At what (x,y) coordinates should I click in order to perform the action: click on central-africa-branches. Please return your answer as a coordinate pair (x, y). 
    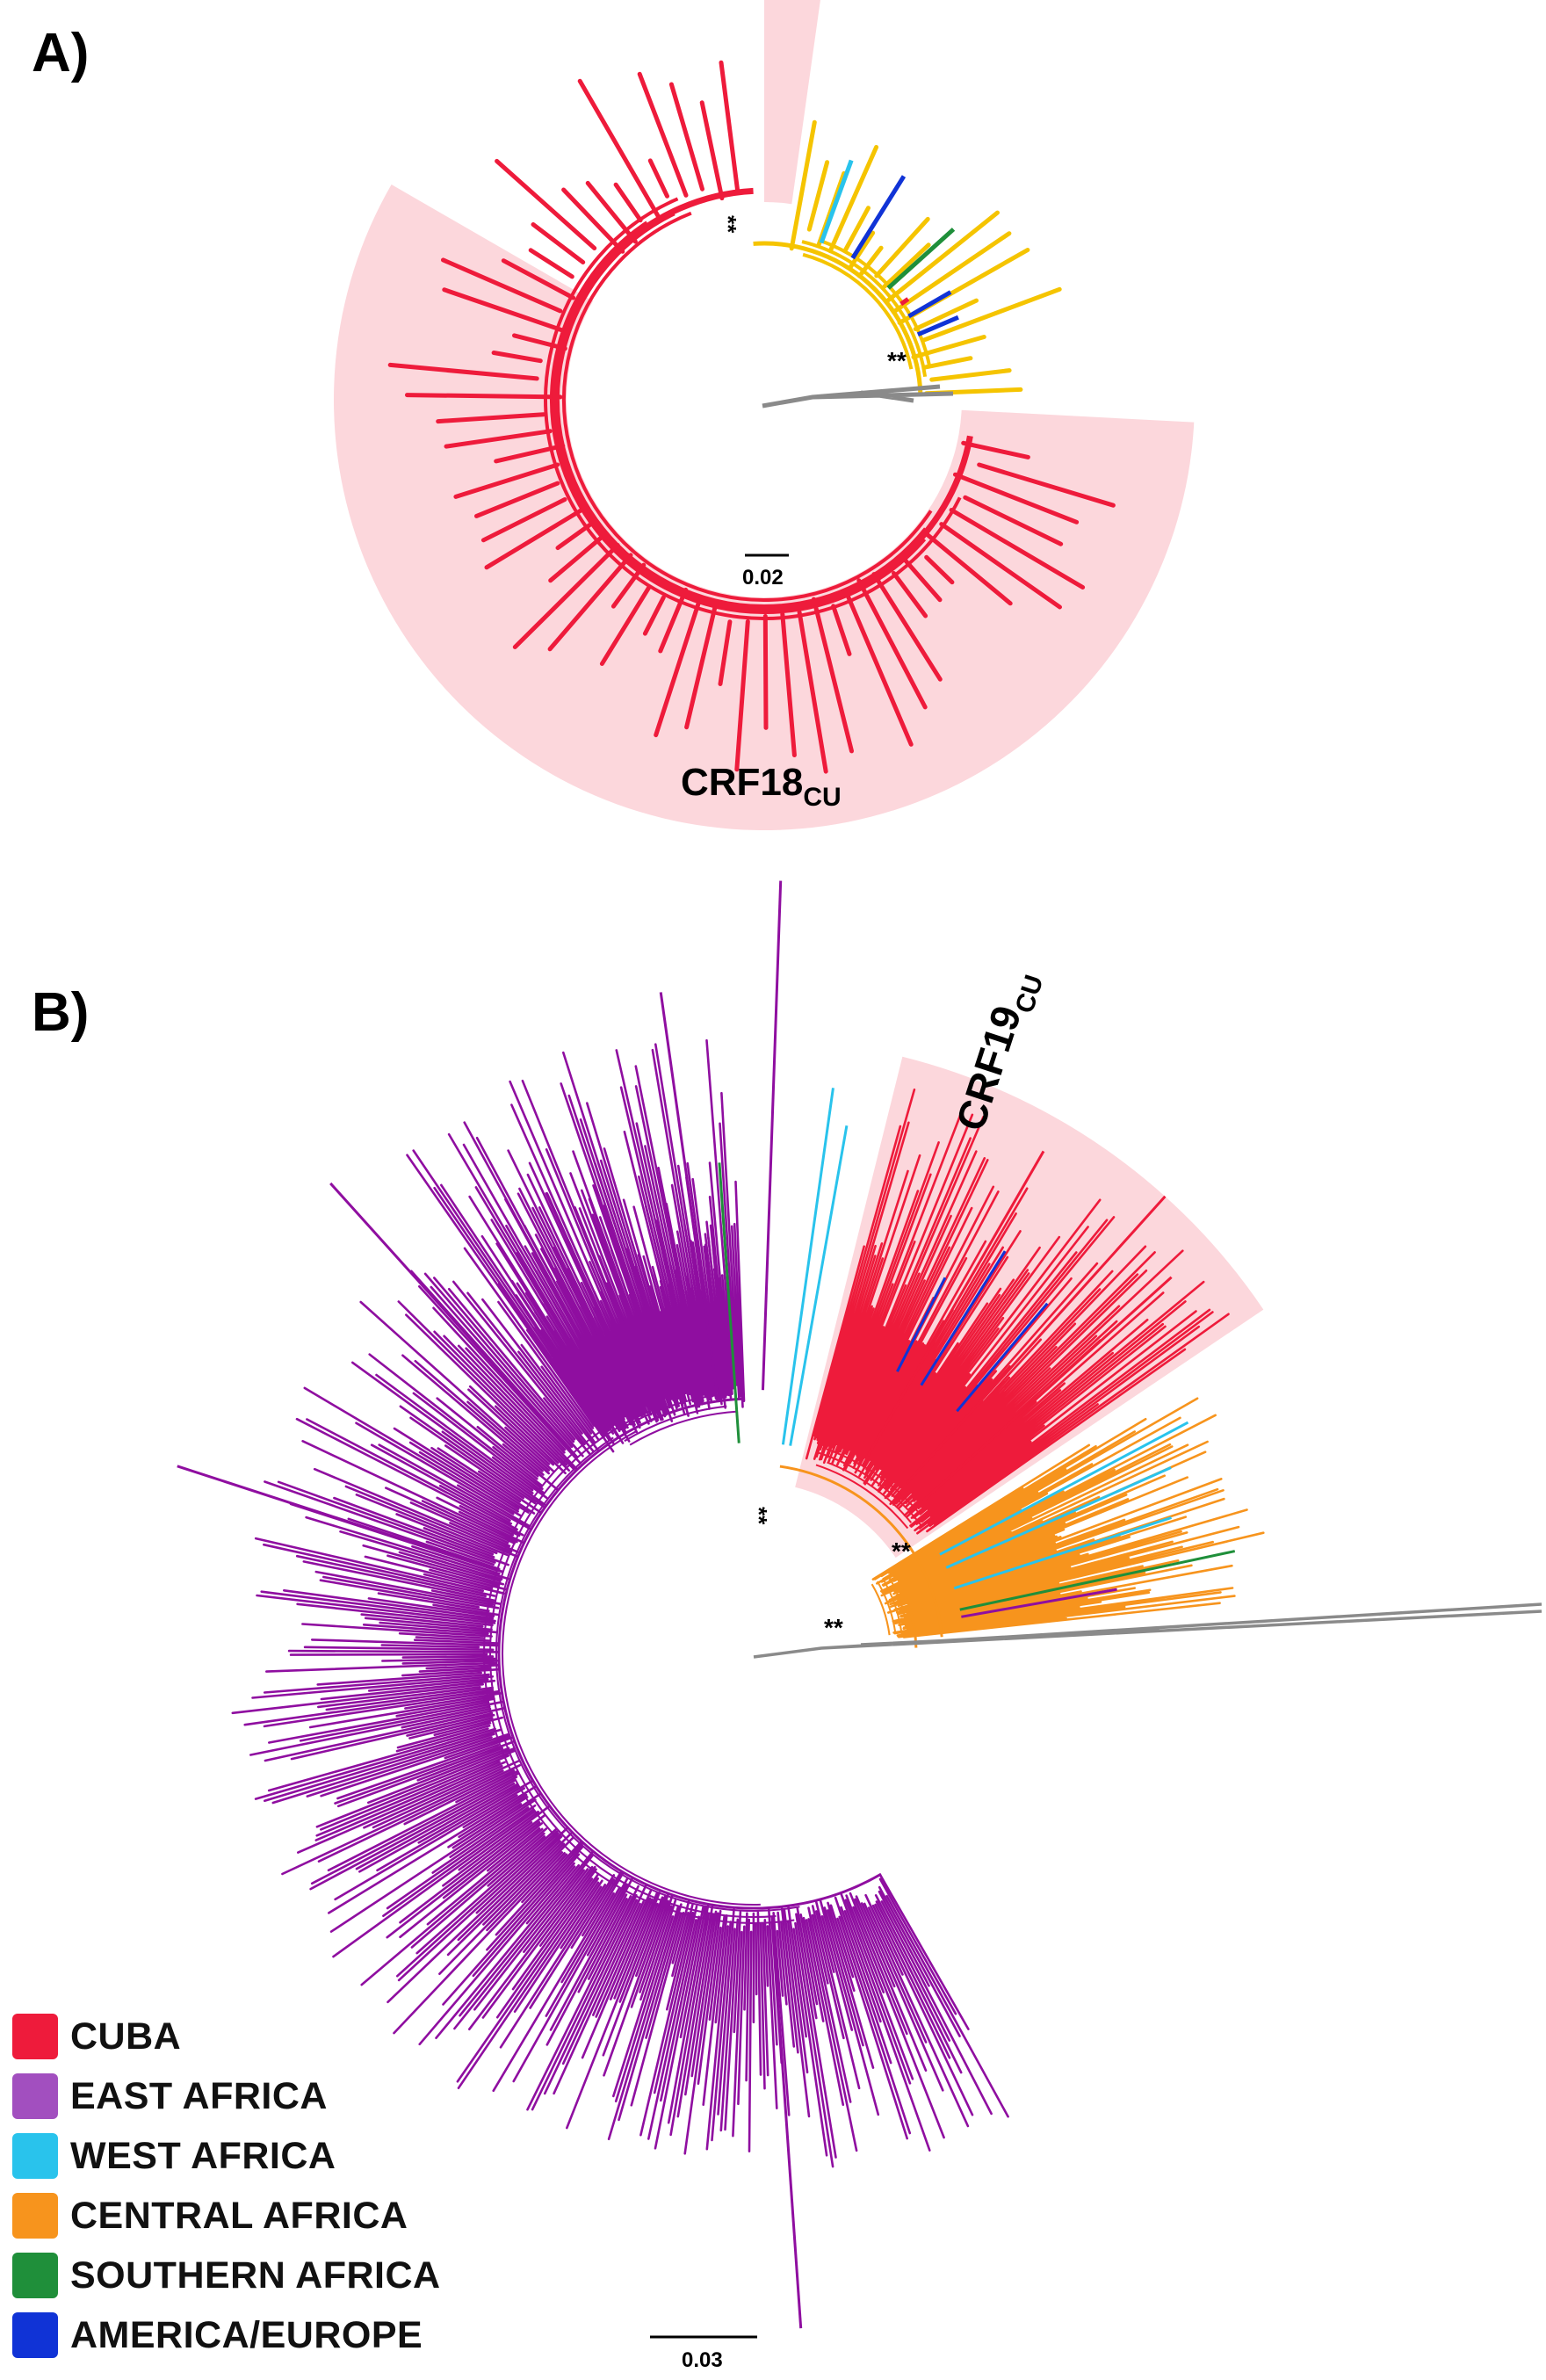
    Looking at the image, I should click on (1068, 1518).